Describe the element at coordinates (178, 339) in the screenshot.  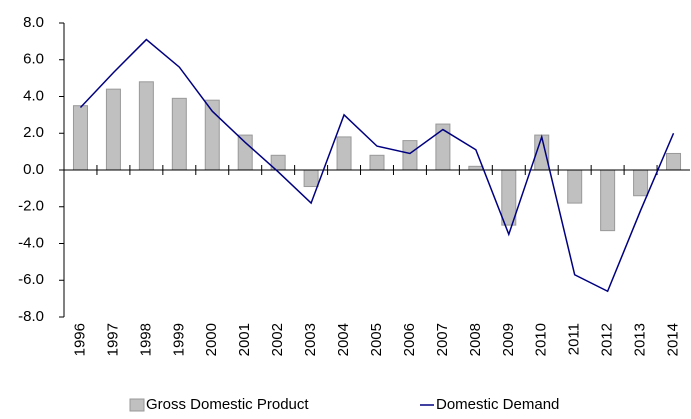
I see `x-tick-label: 1999` at that location.